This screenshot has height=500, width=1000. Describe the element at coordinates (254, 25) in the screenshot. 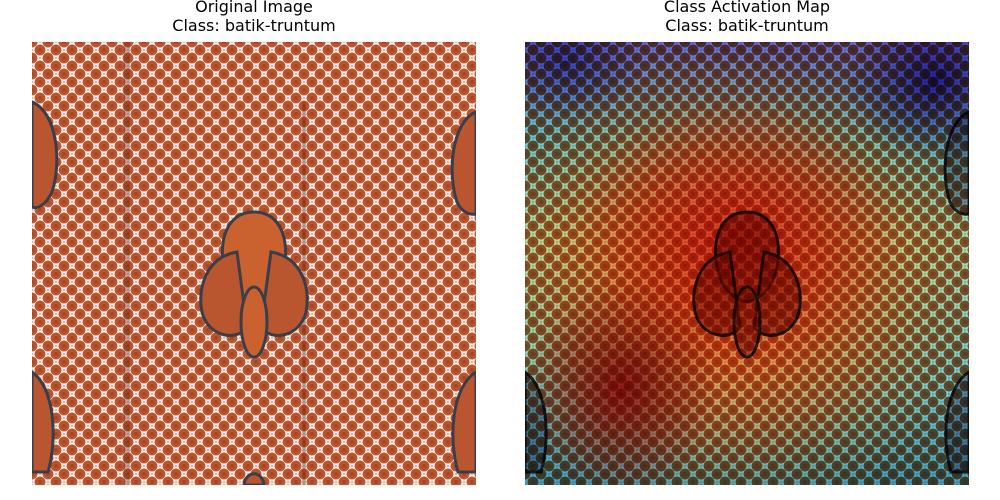

I see `original-image-class-label: Class: batik-truntum` at that location.